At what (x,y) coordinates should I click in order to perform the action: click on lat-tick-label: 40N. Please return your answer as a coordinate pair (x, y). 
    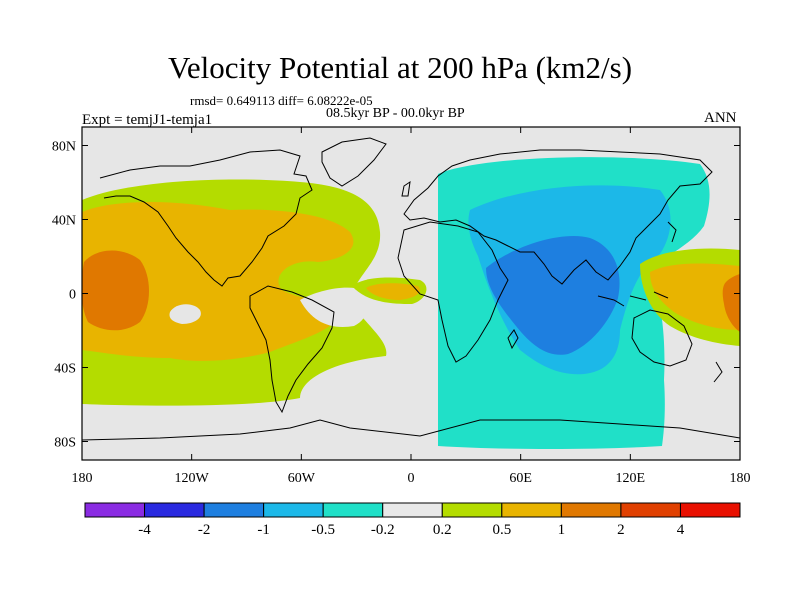
    Looking at the image, I should click on (64, 221).